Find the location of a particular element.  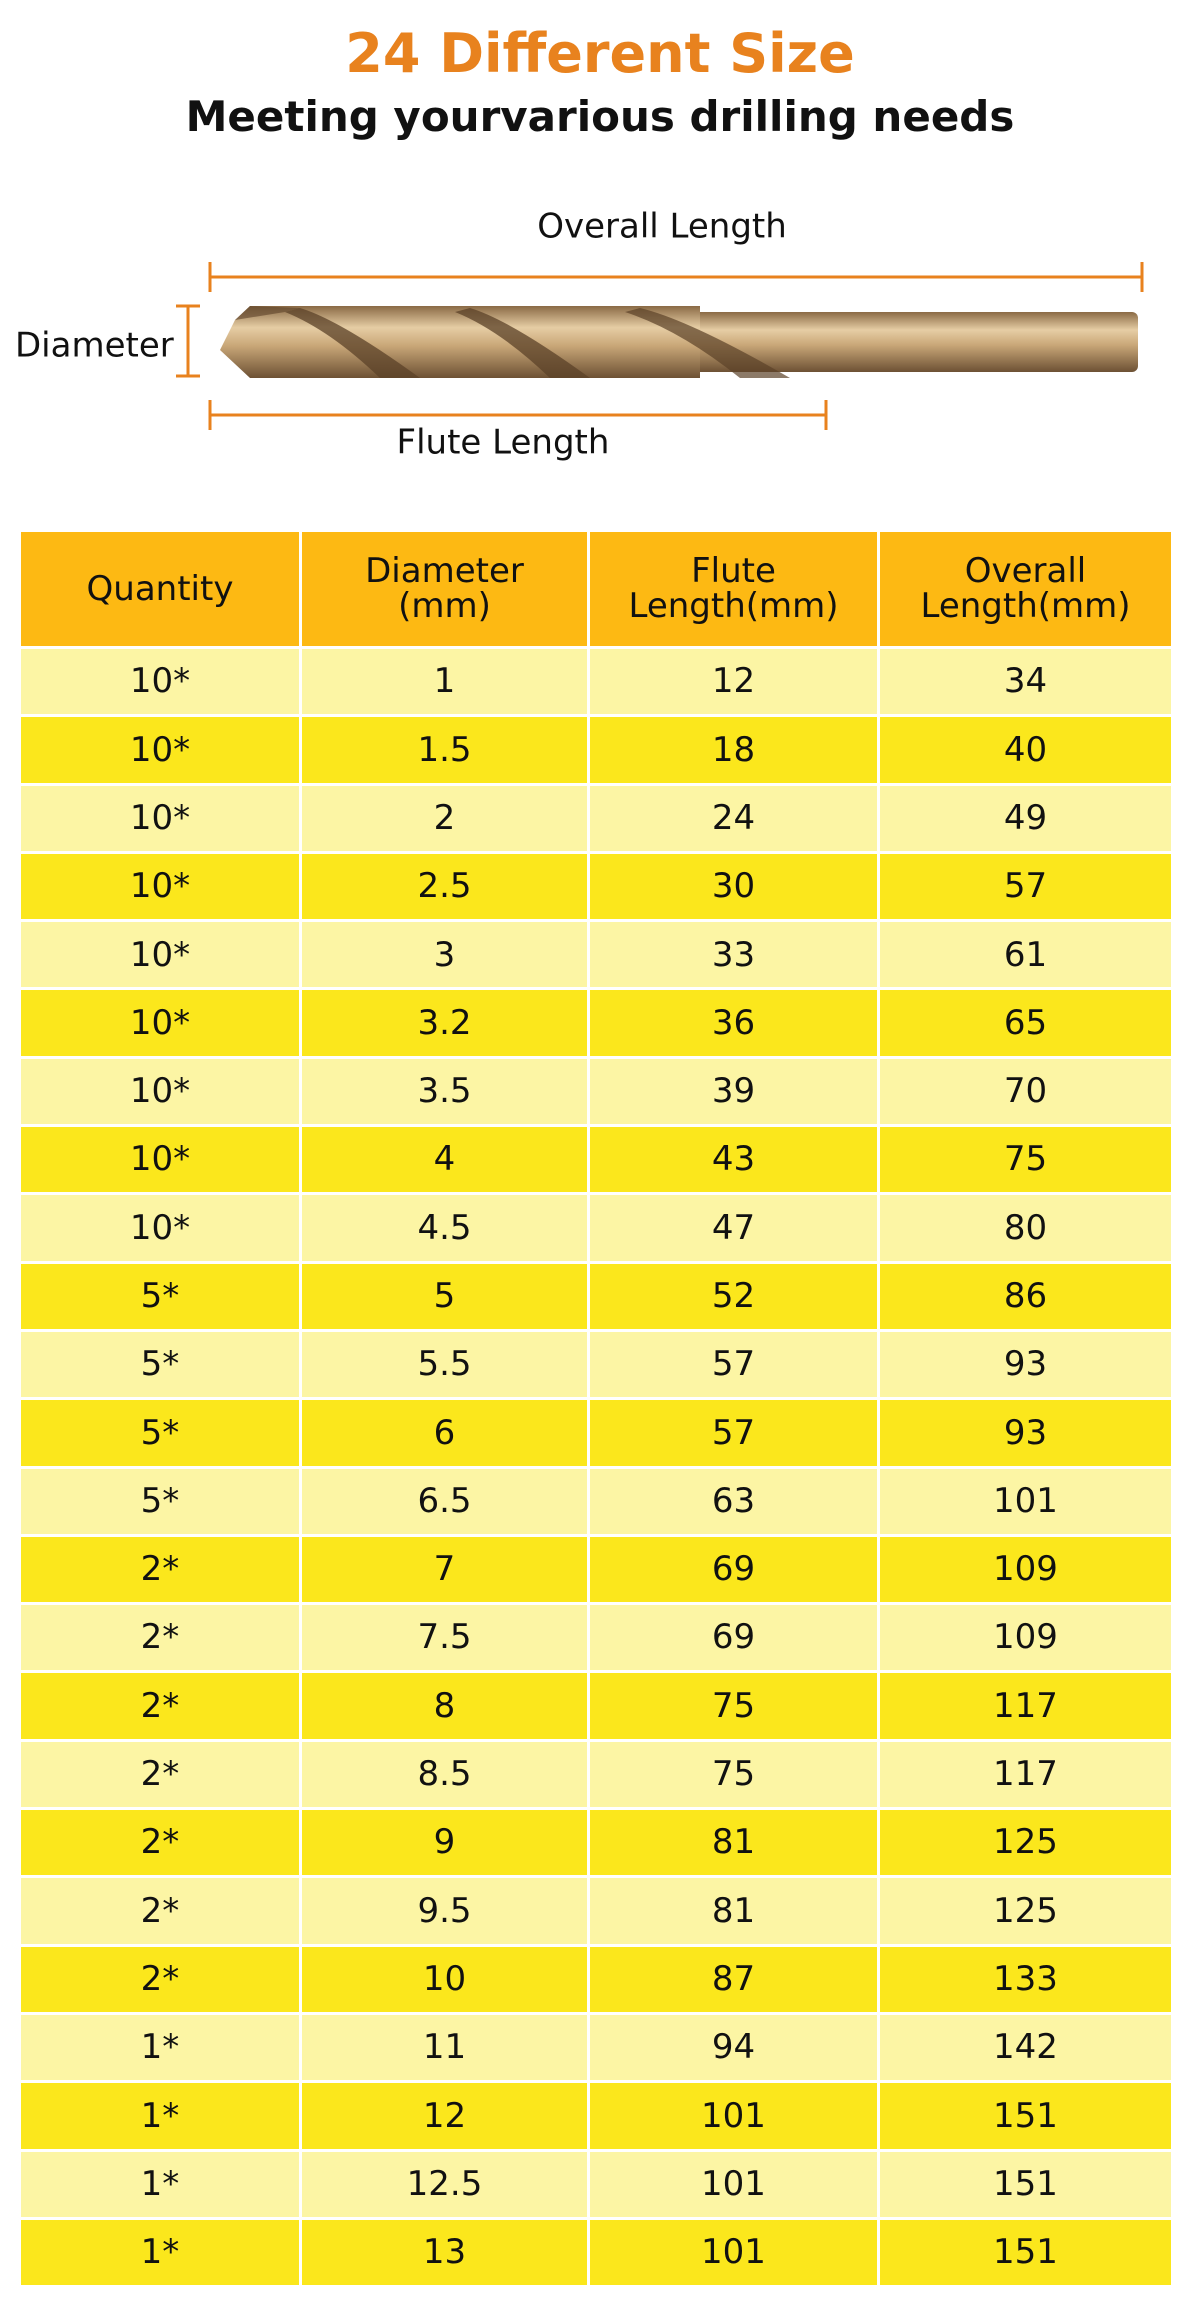

table-cell: 142 is located at coordinates (1025, 2049).